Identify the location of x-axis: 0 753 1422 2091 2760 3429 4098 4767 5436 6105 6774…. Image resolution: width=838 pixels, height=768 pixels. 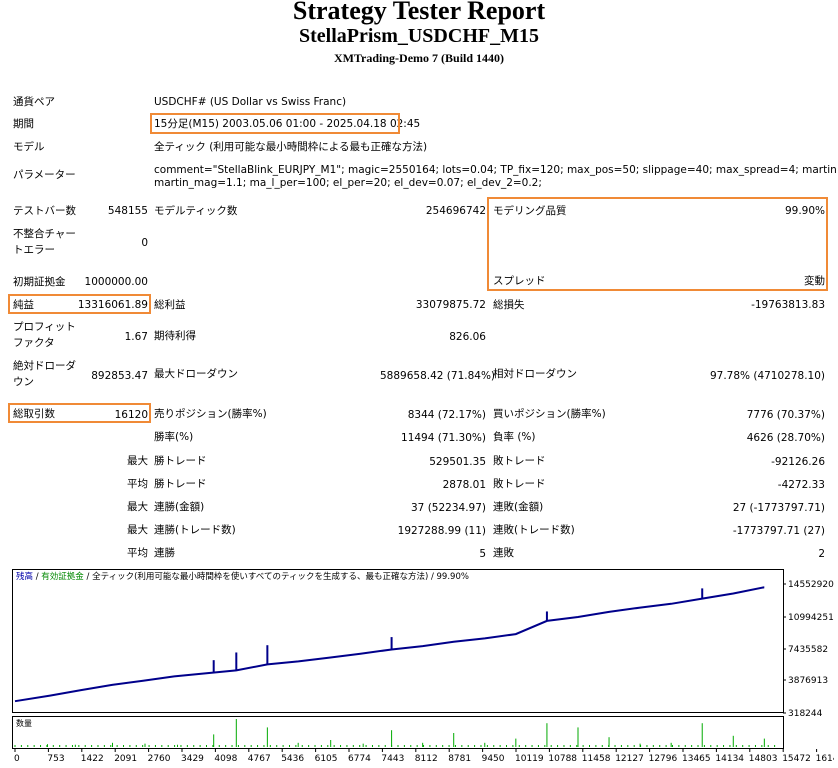
(424, 756).